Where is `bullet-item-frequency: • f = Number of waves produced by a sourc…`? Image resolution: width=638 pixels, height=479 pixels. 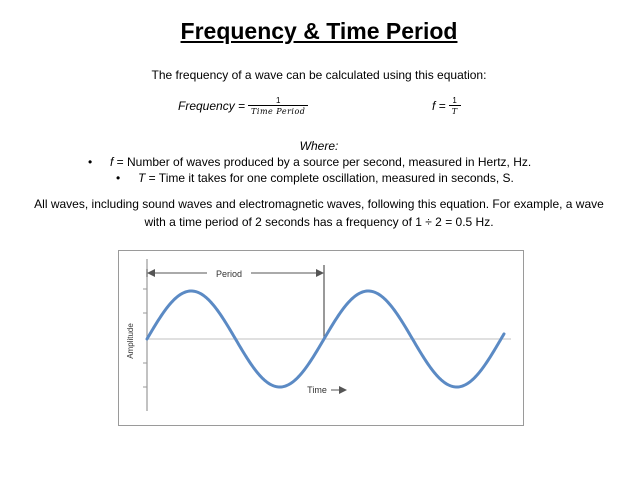
bullet-item-frequency: • f = Number of waves produced by a sourc… is located at coordinates (309, 162).